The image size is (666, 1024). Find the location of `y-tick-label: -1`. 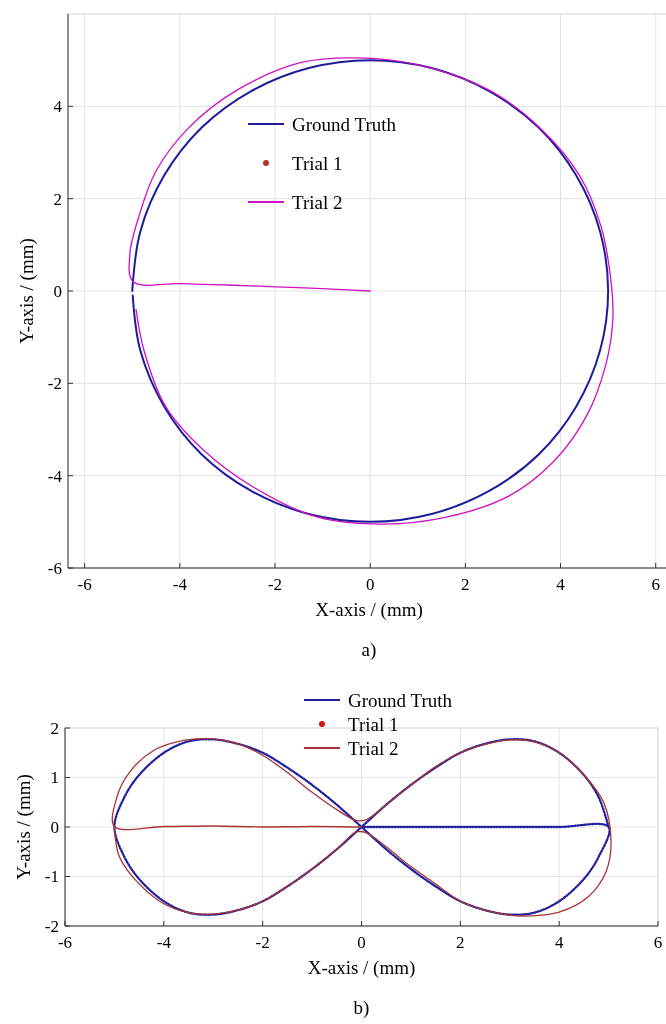

y-tick-label: -1 is located at coordinates (51, 877).